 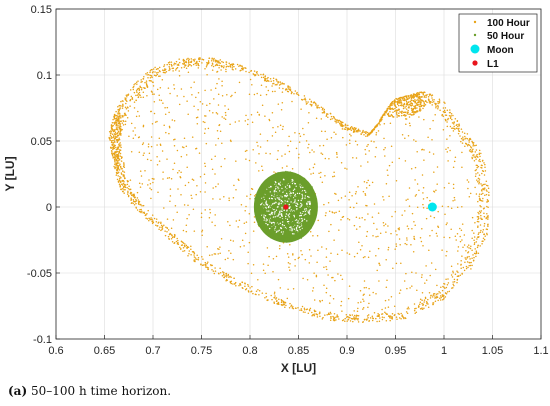 I want to click on x-axis-label: X [LU], so click(x=298, y=368).